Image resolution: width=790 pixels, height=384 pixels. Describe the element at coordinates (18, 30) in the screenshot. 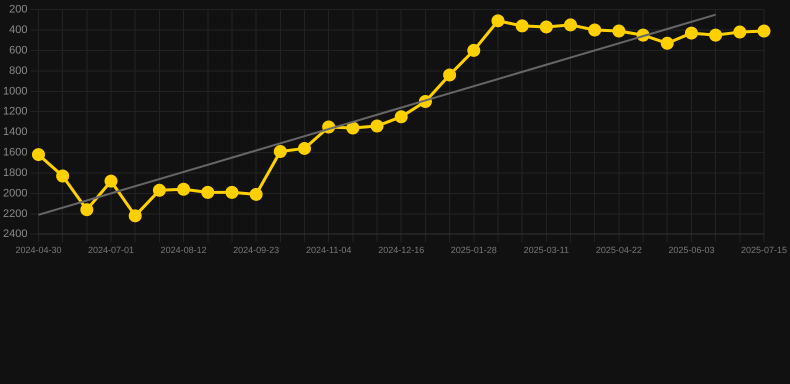

I see `y-tick-label: 400` at that location.